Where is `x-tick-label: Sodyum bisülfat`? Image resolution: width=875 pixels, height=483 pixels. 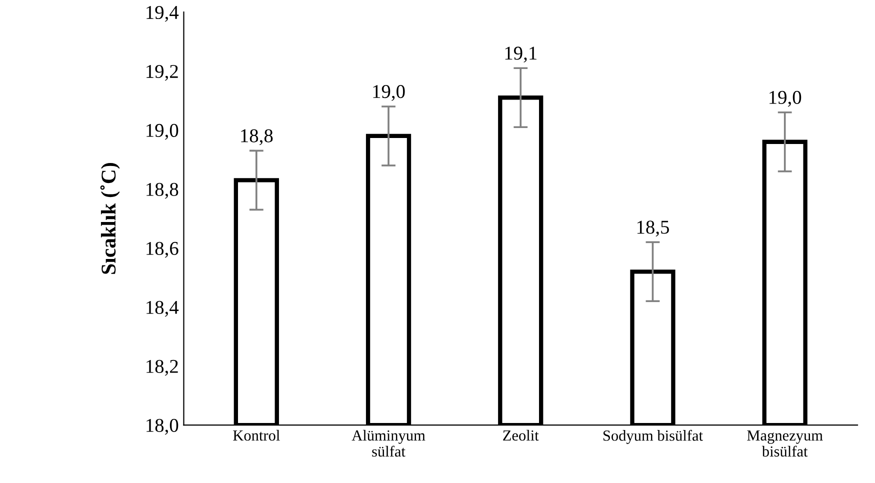 x-tick-label: Sodyum bisülfat is located at coordinates (653, 437).